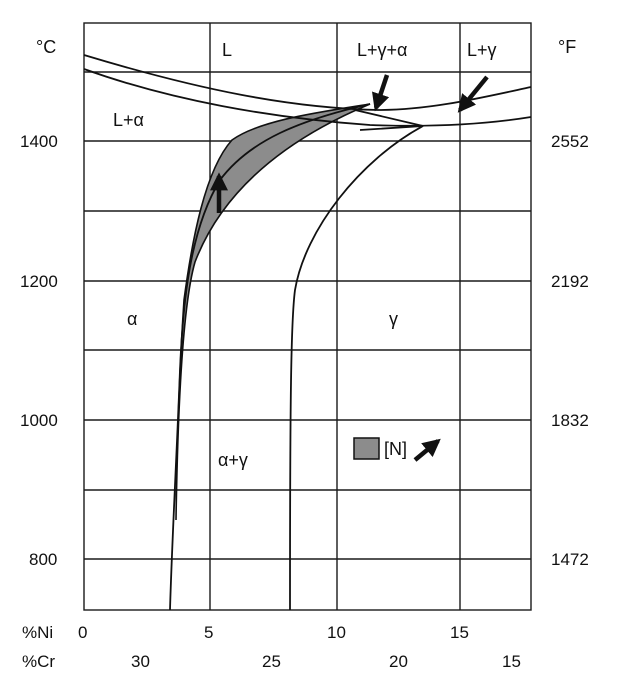 The image size is (627, 697). Describe the element at coordinates (382, 50) in the screenshot. I see `region-l-gamma-alpha: L+γ+α` at that location.